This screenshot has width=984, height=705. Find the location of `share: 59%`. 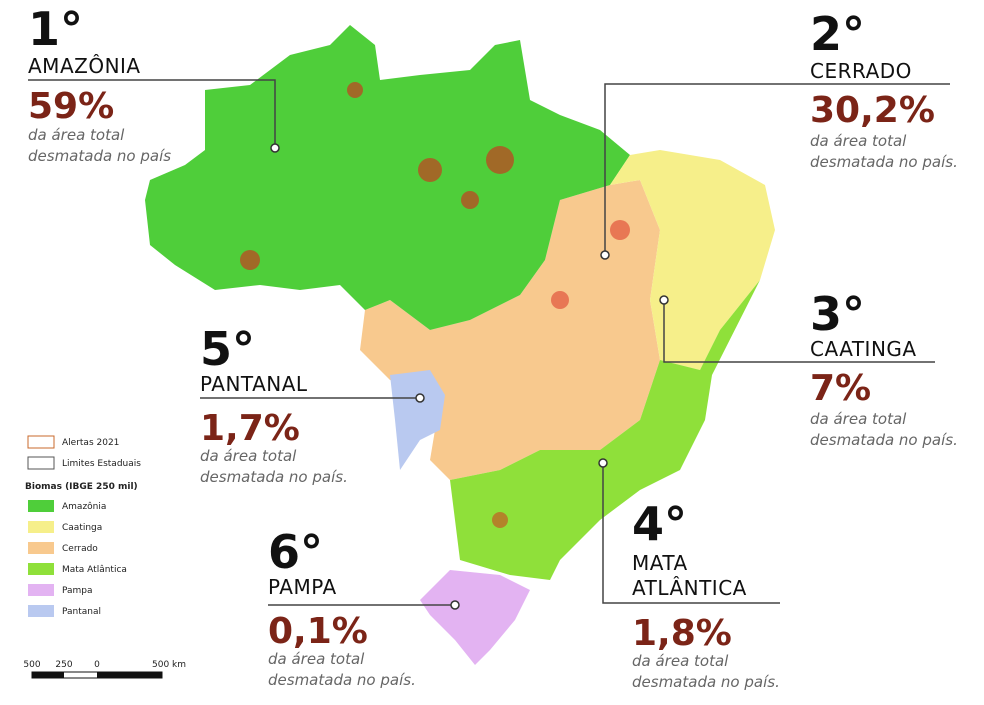

share: 59% is located at coordinates (71, 106).